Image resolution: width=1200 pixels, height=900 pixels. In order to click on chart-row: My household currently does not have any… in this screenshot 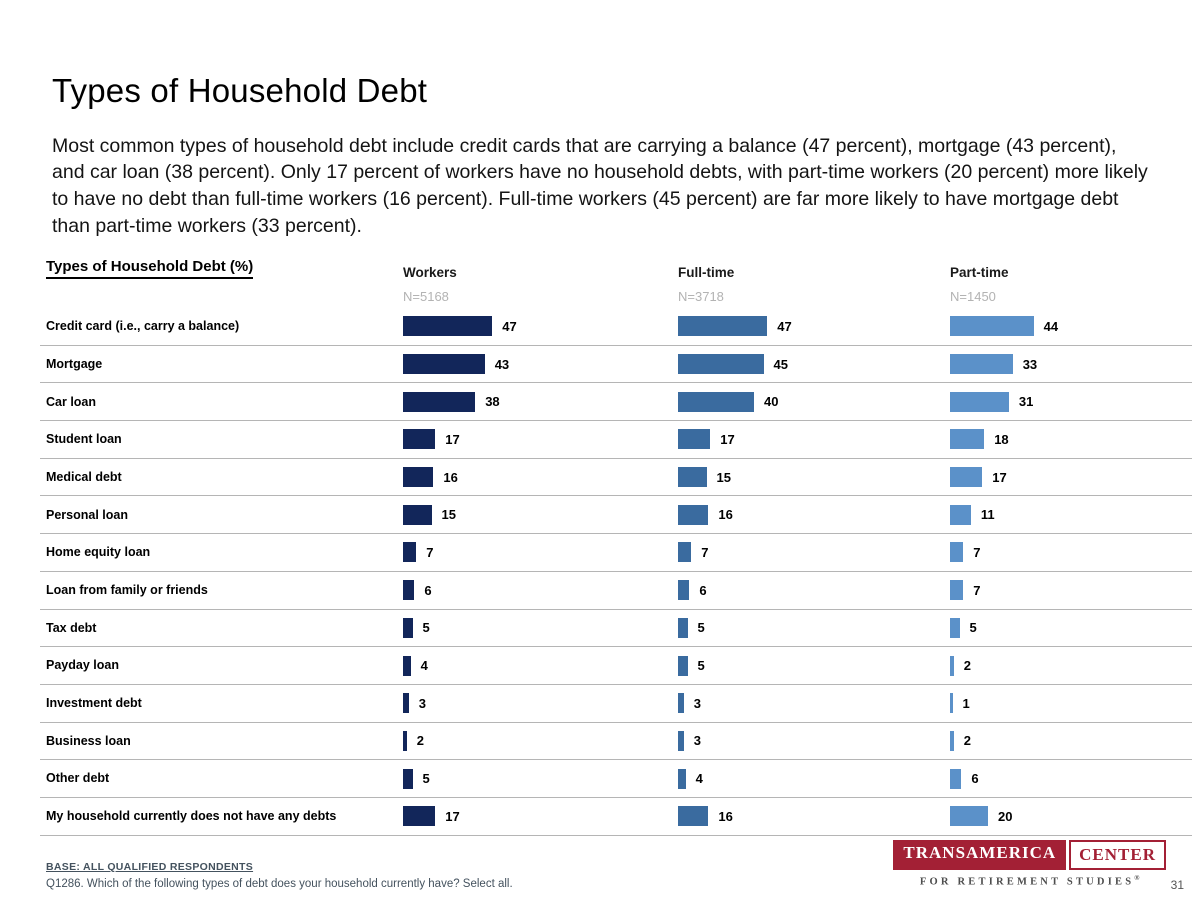, I will do `click(616, 817)`.